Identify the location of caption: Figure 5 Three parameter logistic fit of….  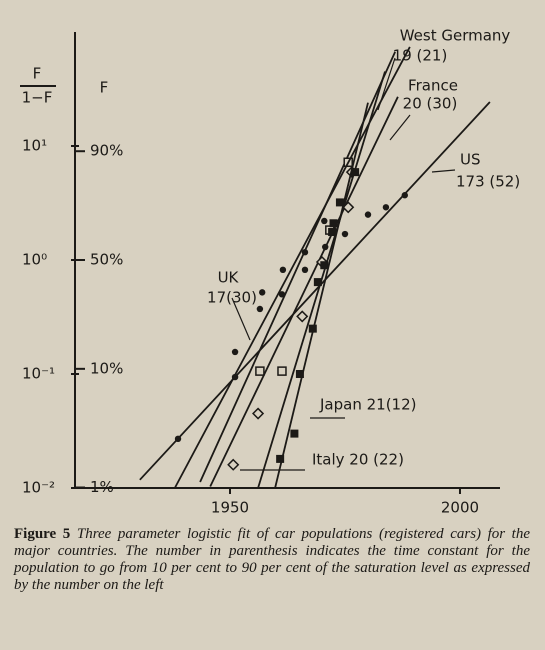
(272, 560).